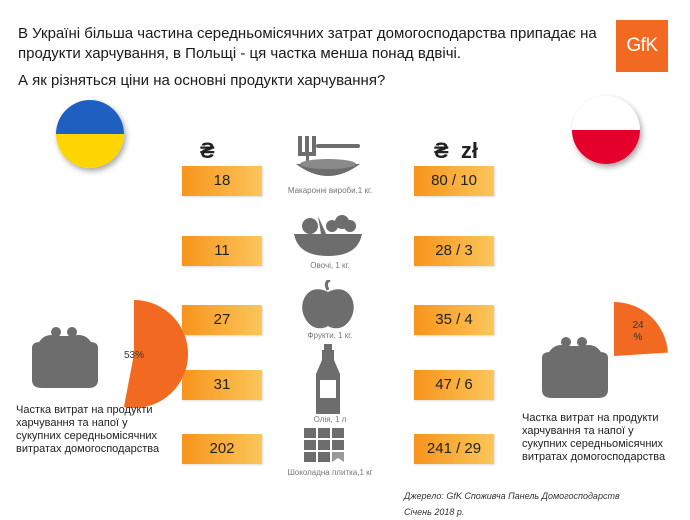 Image resolution: width=690 pixels, height=520 pixels. I want to click on price-uah-chocolate: 202, so click(222, 449).